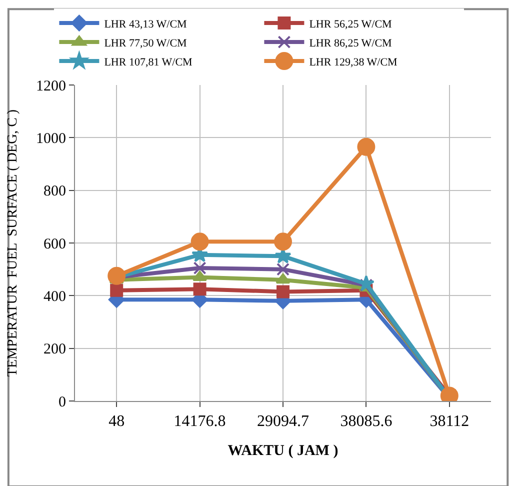 The image size is (516, 486). What do you see at coordinates (13, 243) in the screenshot?
I see `y-axis-title: TEMPERATUR FUEL SURFACE ( DEG, C )` at bounding box center [13, 243].